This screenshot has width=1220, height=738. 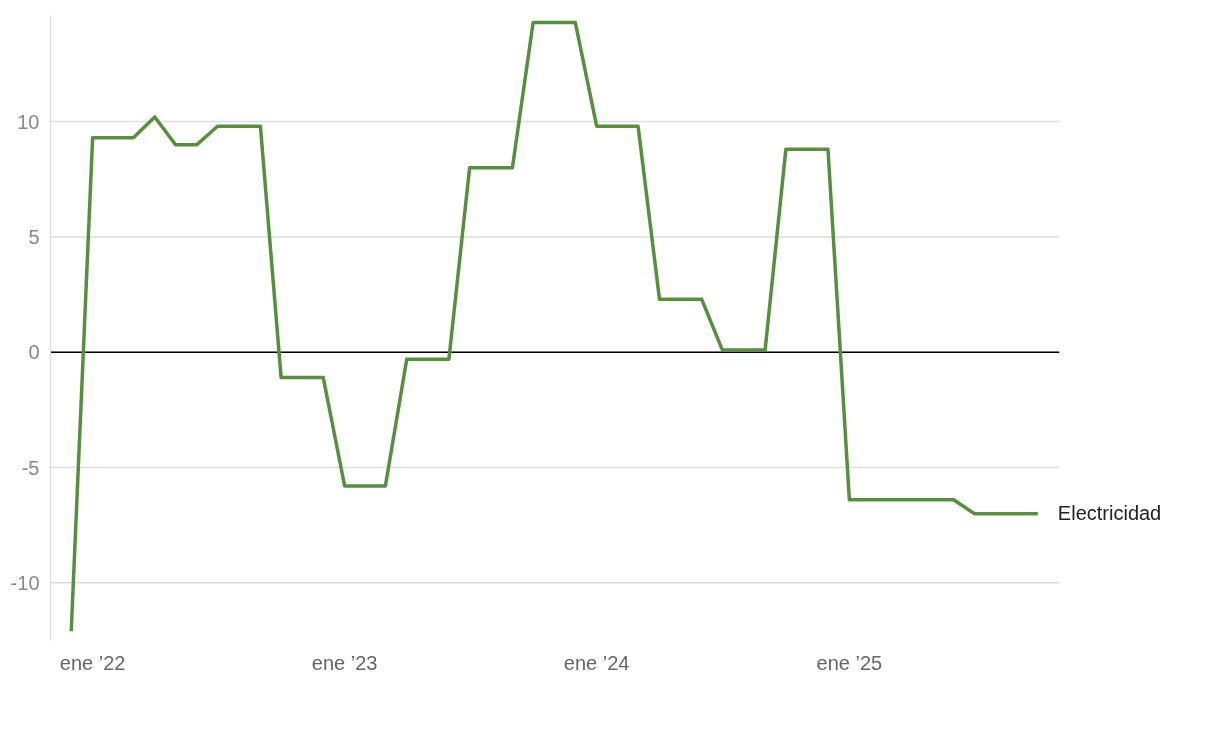 I want to click on series-label: Electricidad, so click(x=1109, y=512).